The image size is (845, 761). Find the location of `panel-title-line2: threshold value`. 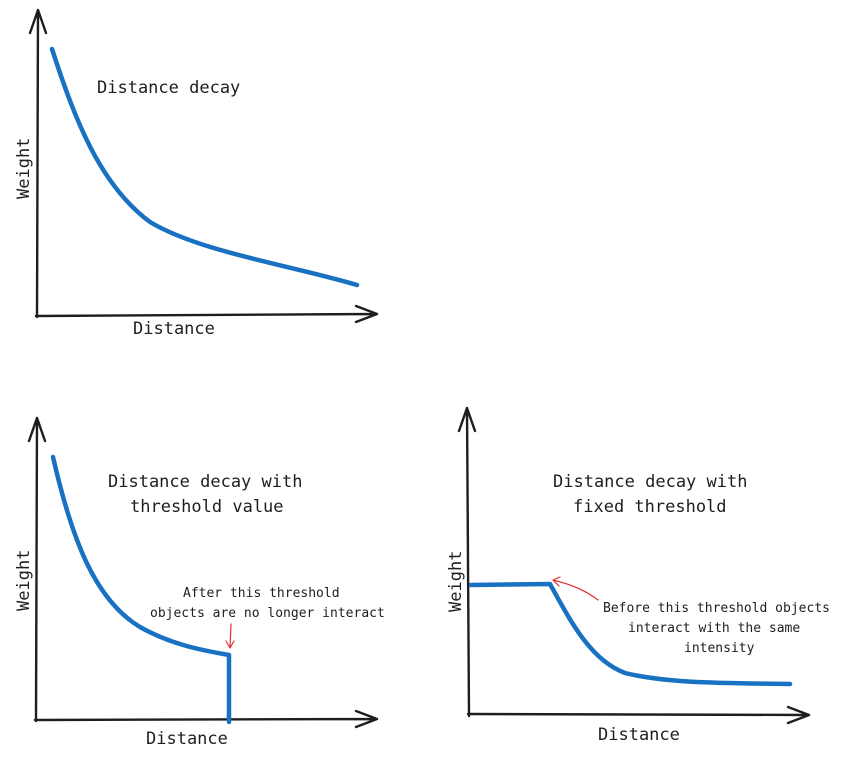

panel-title-line2: threshold value is located at coordinates (207, 507).